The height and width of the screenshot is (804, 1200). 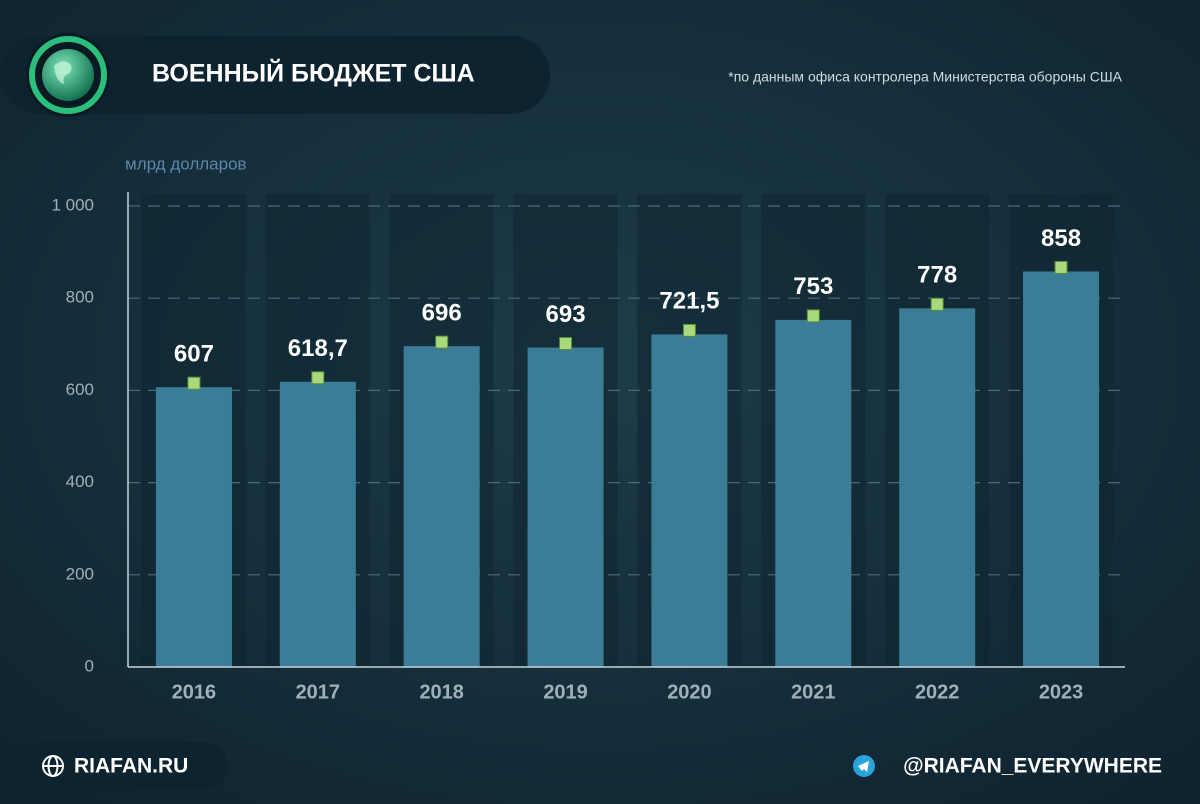 I want to click on footer-pill, so click(x=114, y=766).